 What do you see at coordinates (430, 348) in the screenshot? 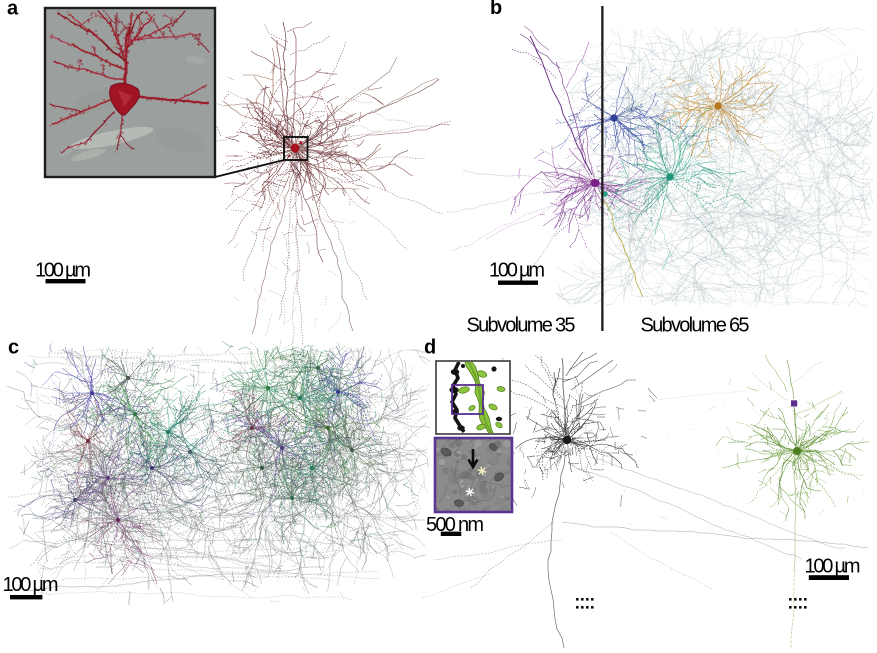
I see `svg-text: d` at bounding box center [430, 348].